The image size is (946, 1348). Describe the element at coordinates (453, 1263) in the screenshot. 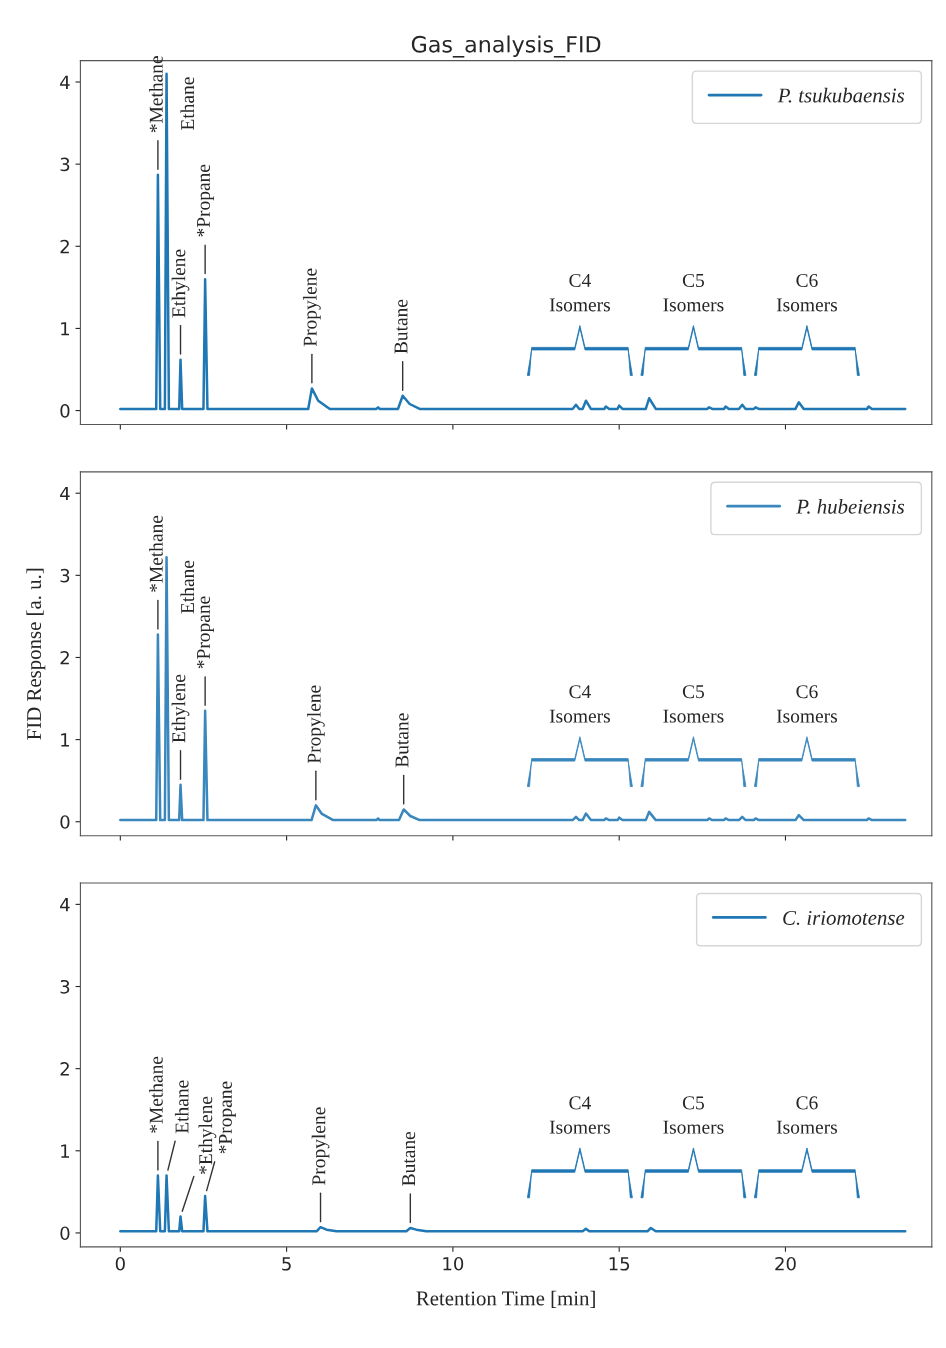

I see `x-tick-label: 10` at that location.